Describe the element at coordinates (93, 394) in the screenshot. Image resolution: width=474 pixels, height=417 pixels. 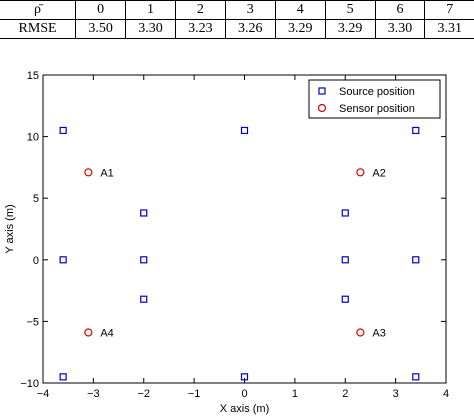
I see `x-tick-label: −3` at that location.